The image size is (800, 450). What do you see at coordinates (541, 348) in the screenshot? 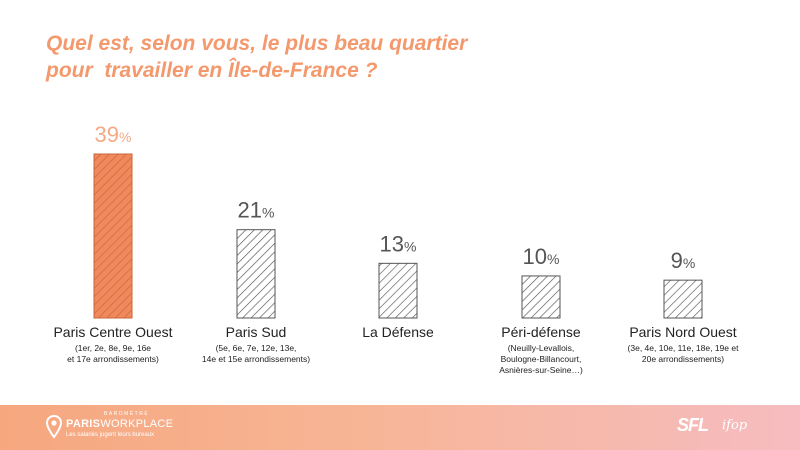
I see `category-sublabel: (Neuilly-Levallois,` at bounding box center [541, 348].